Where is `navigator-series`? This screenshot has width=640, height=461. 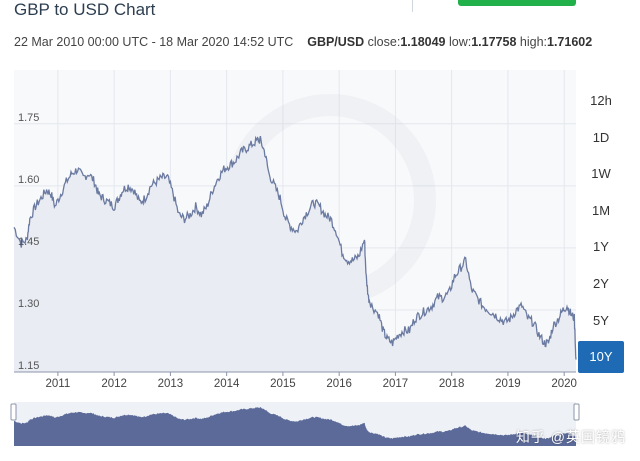
navigator-series is located at coordinates (295, 426).